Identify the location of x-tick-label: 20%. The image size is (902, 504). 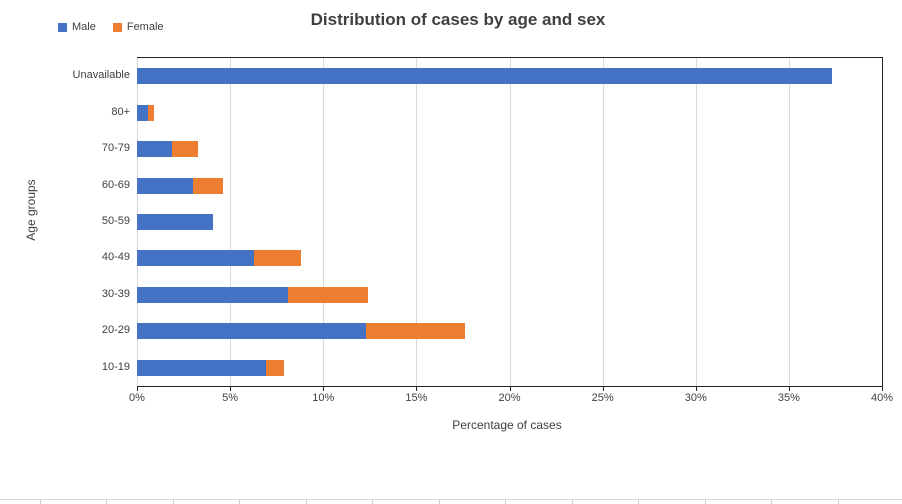
(509, 398).